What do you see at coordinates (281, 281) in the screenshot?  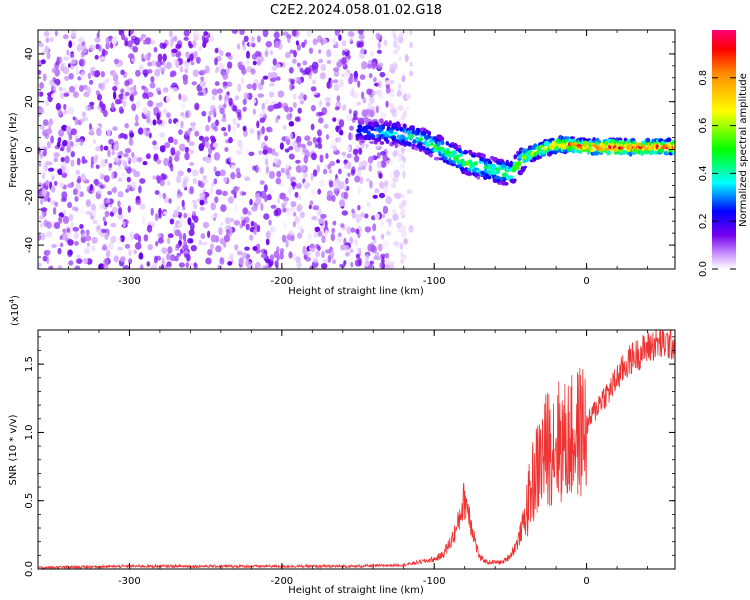 I see `spectrogram-xtick-label: -200` at bounding box center [281, 281].